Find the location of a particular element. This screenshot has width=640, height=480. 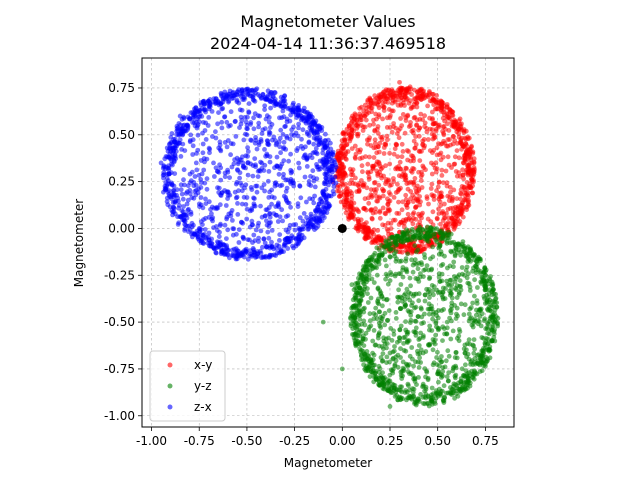

x-tick-label: -1.00 is located at coordinates (151, 441).